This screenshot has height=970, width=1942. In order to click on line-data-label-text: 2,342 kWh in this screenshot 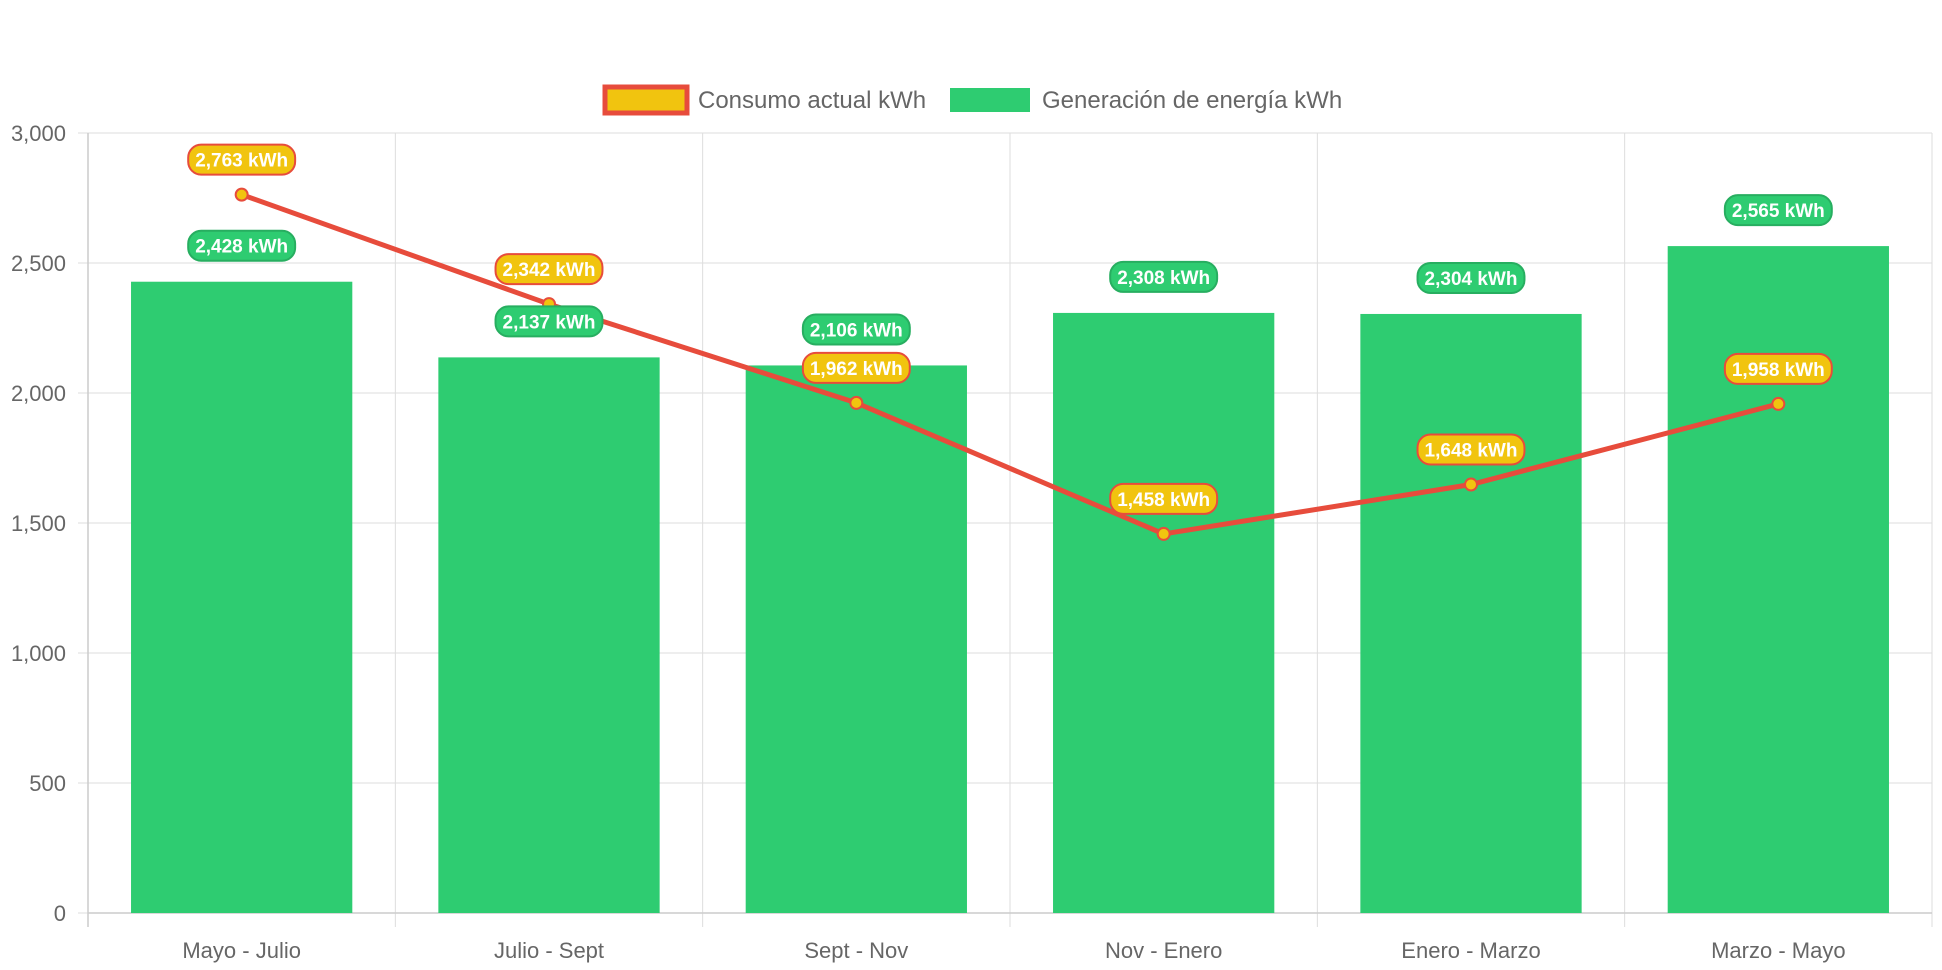, I will do `click(549, 270)`.